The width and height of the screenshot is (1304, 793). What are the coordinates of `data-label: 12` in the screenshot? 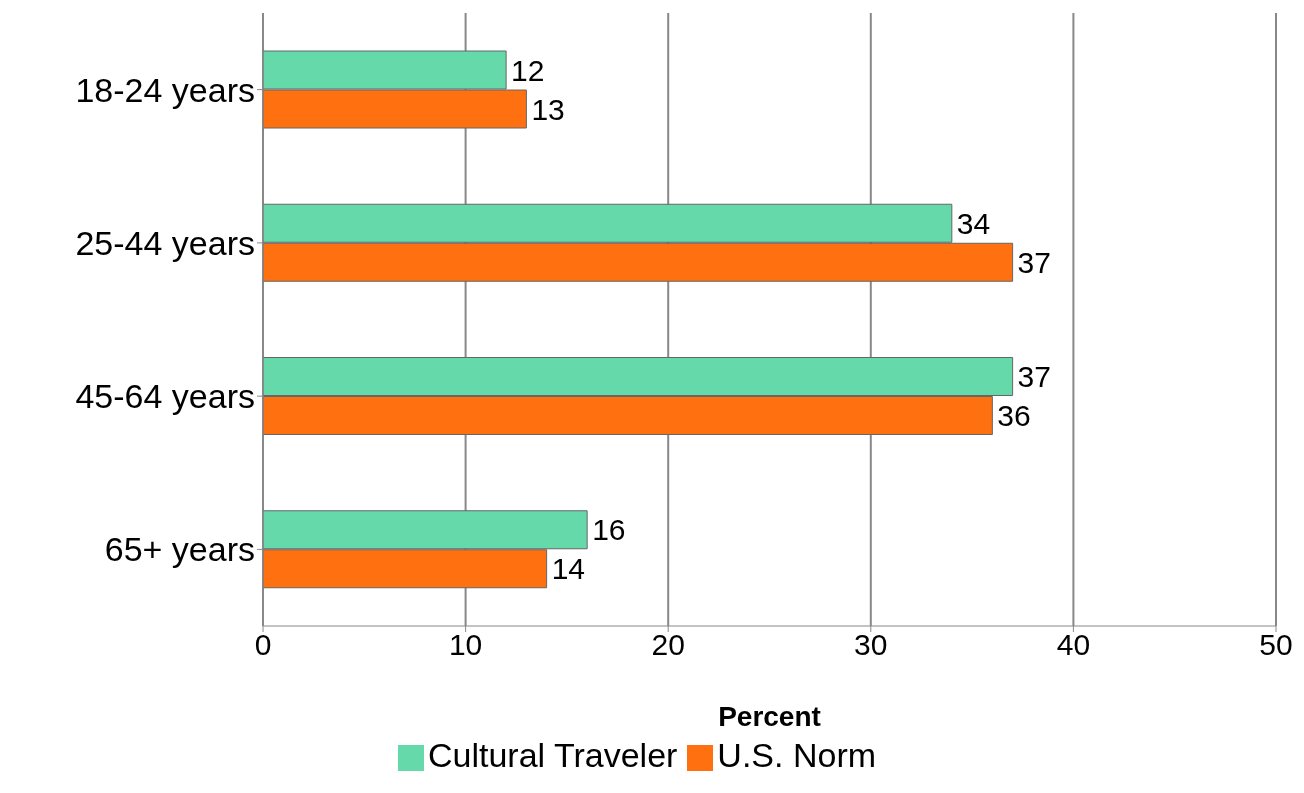 It's located at (528, 70).